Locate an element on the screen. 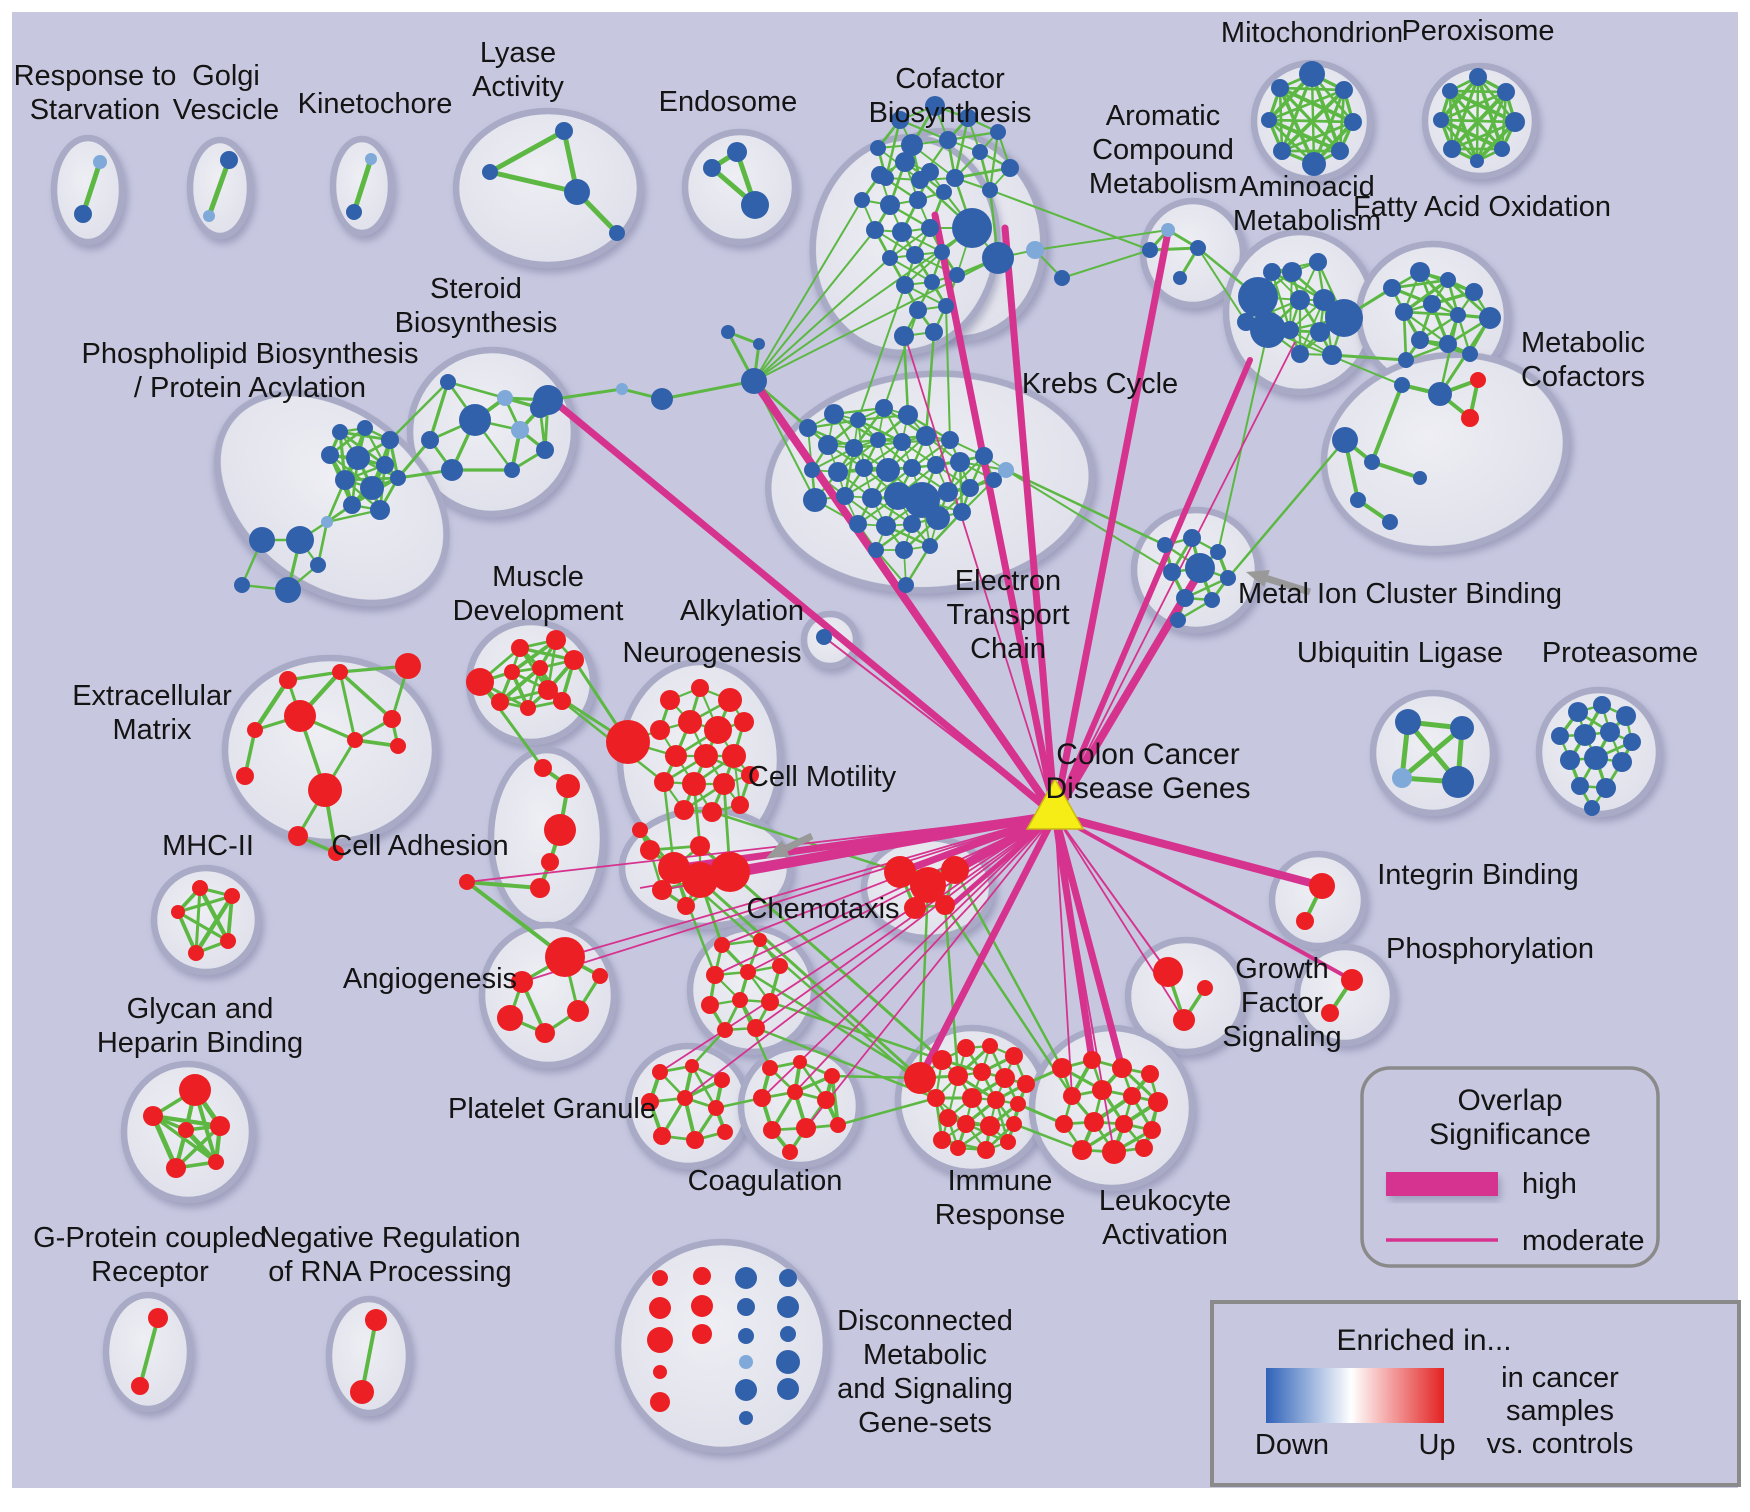 Image resolution: width=1750 pixels, height=1512 pixels. label-g-protein-coupled-receptor: G-Protein coupled is located at coordinates (150, 1238).